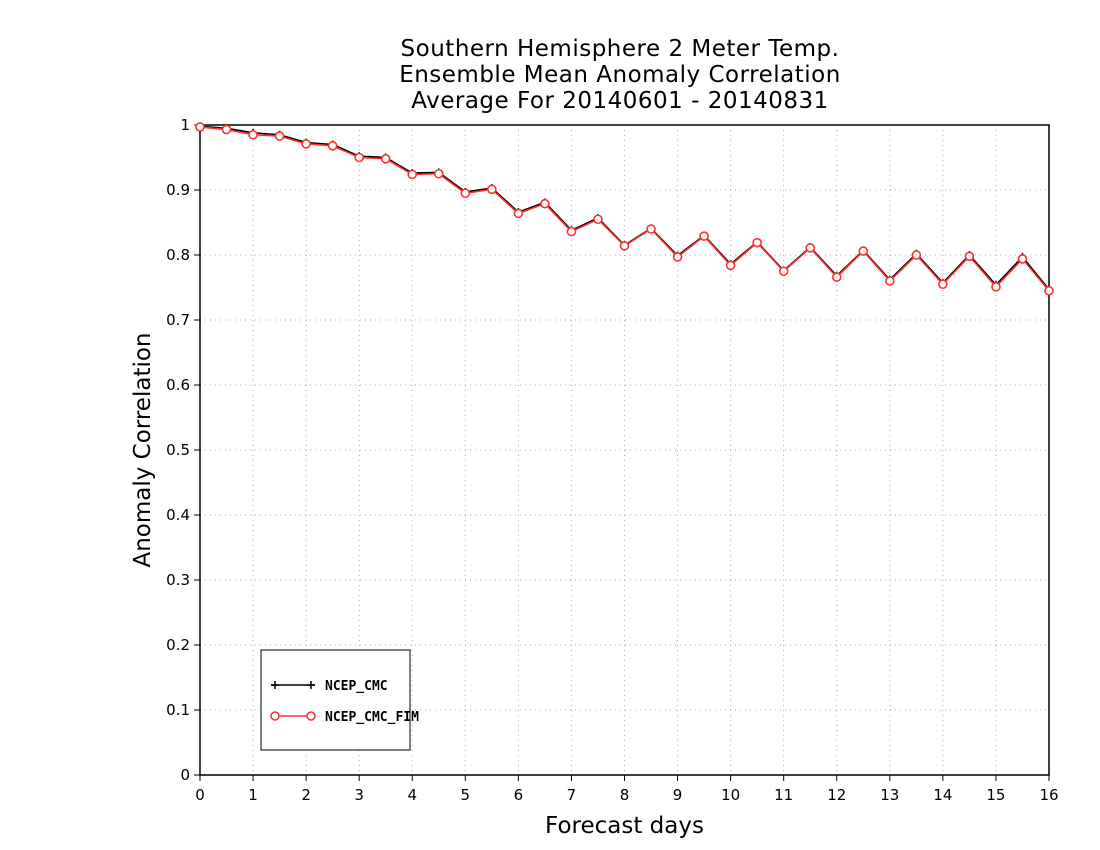 This screenshot has height=850, width=1100. Describe the element at coordinates (624, 826) in the screenshot. I see `x-axis-label: Forecast days` at that location.